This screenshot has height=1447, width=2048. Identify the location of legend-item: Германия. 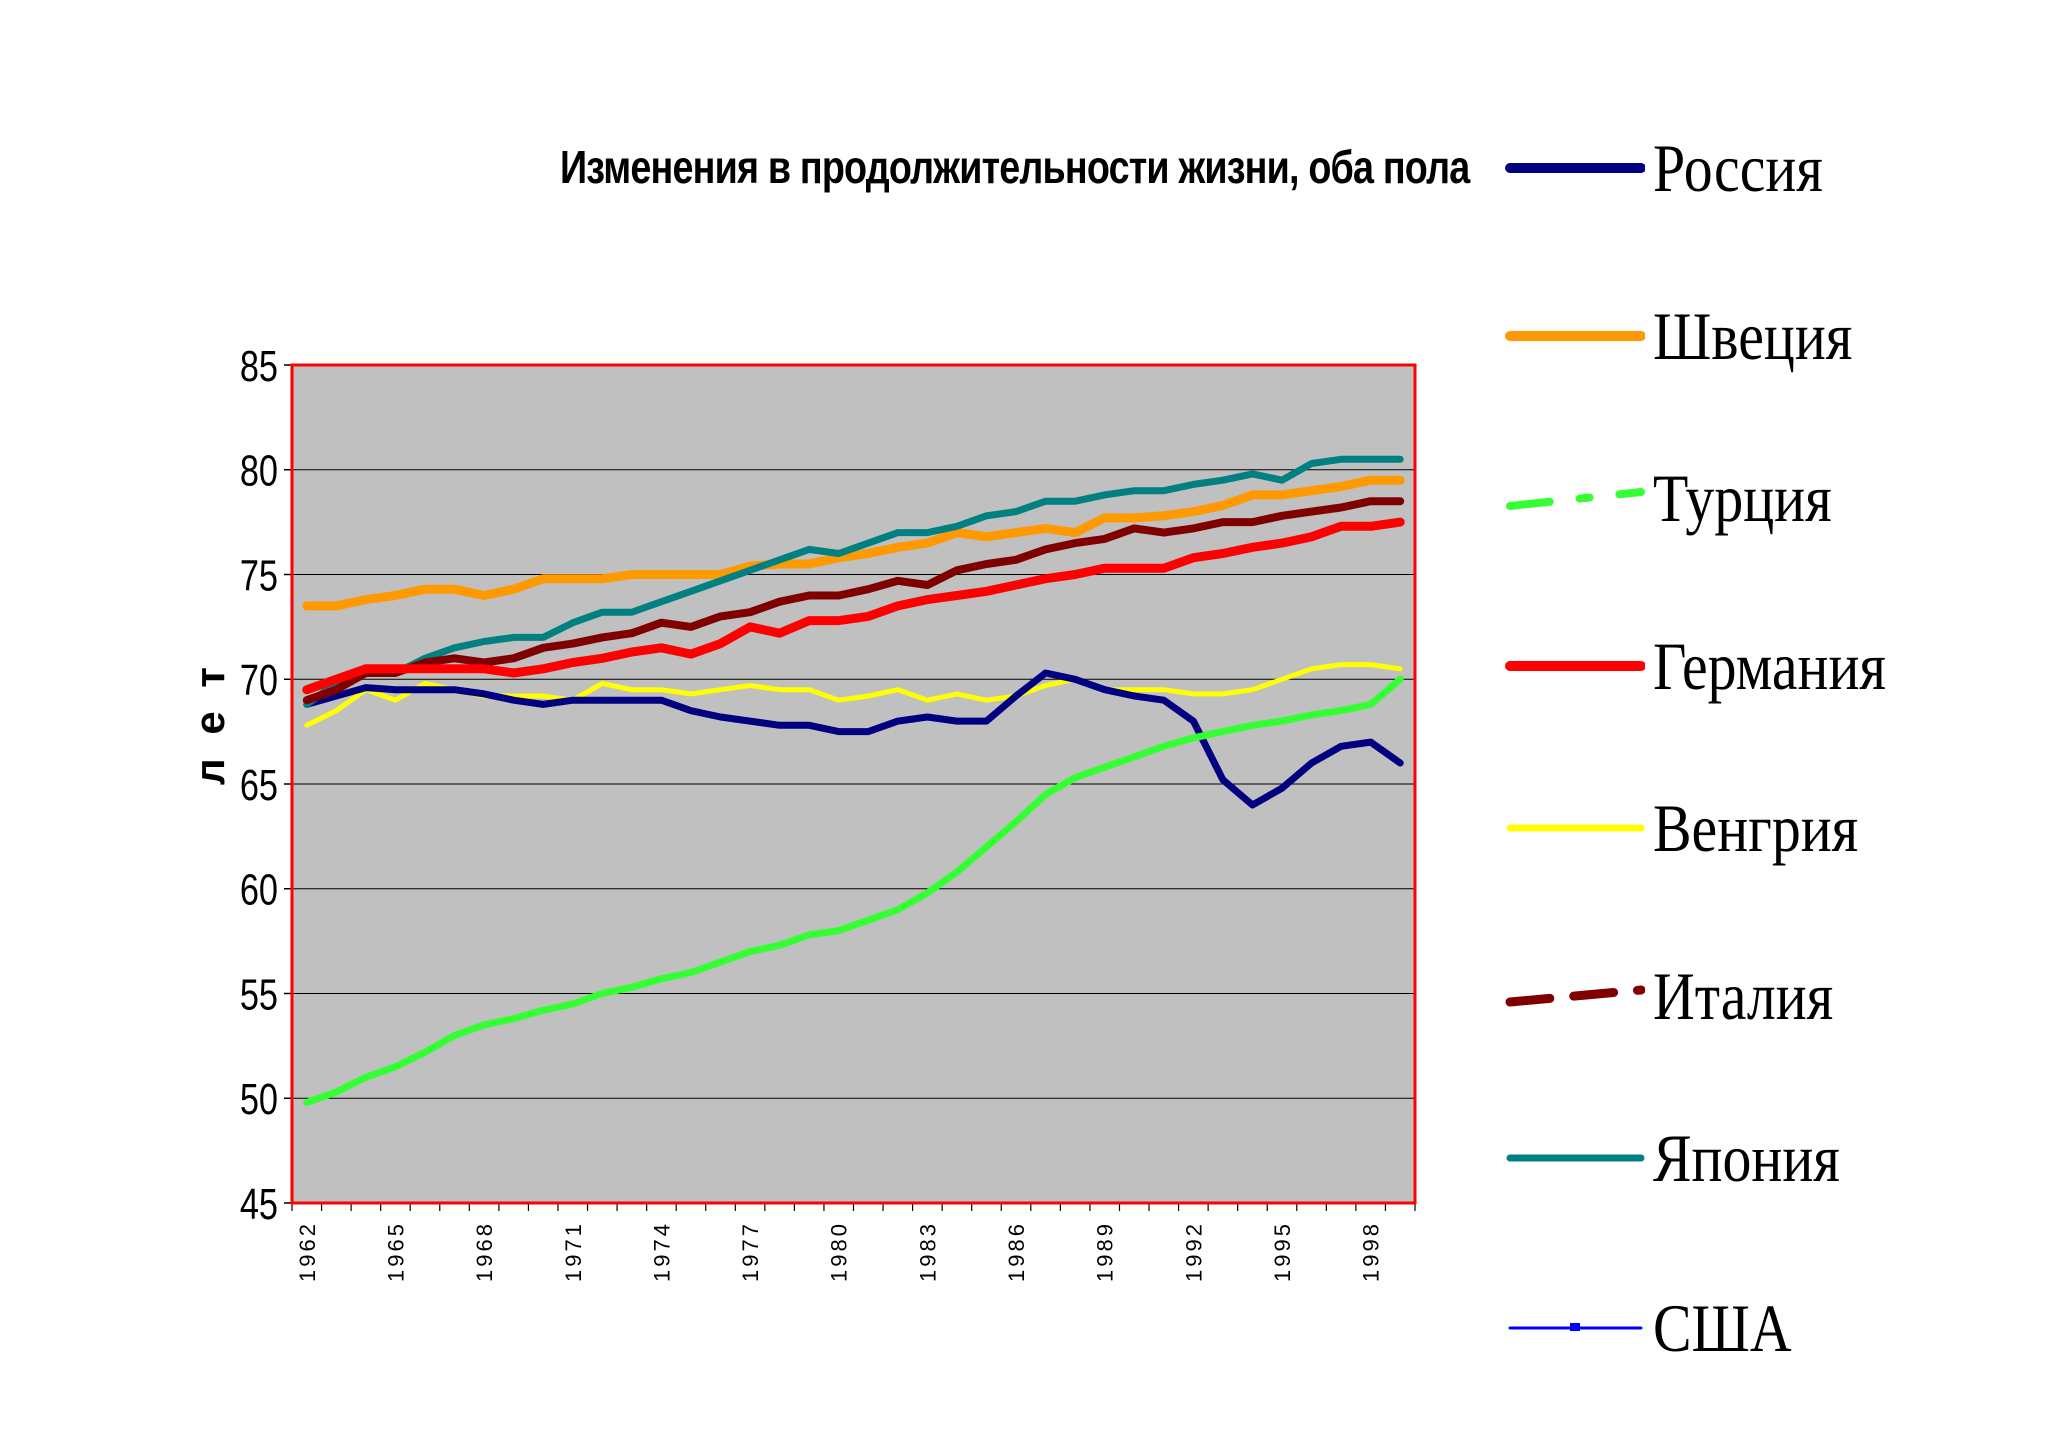
(1765, 666).